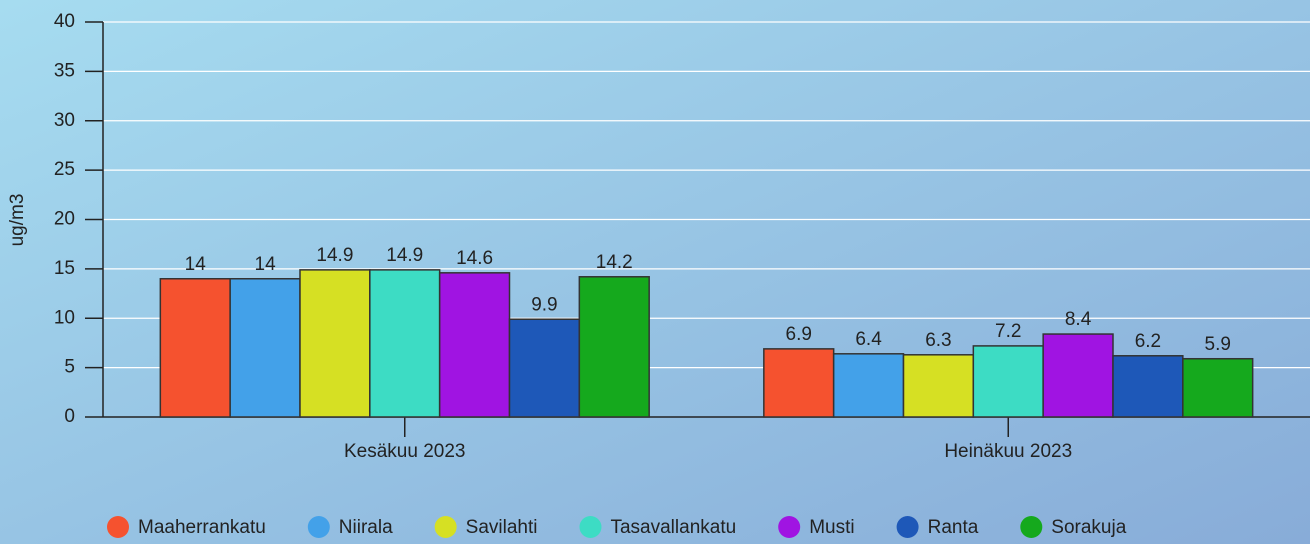 The width and height of the screenshot is (1310, 544). Describe the element at coordinates (69, 367) in the screenshot. I see `y-tick-label: 5` at that location.